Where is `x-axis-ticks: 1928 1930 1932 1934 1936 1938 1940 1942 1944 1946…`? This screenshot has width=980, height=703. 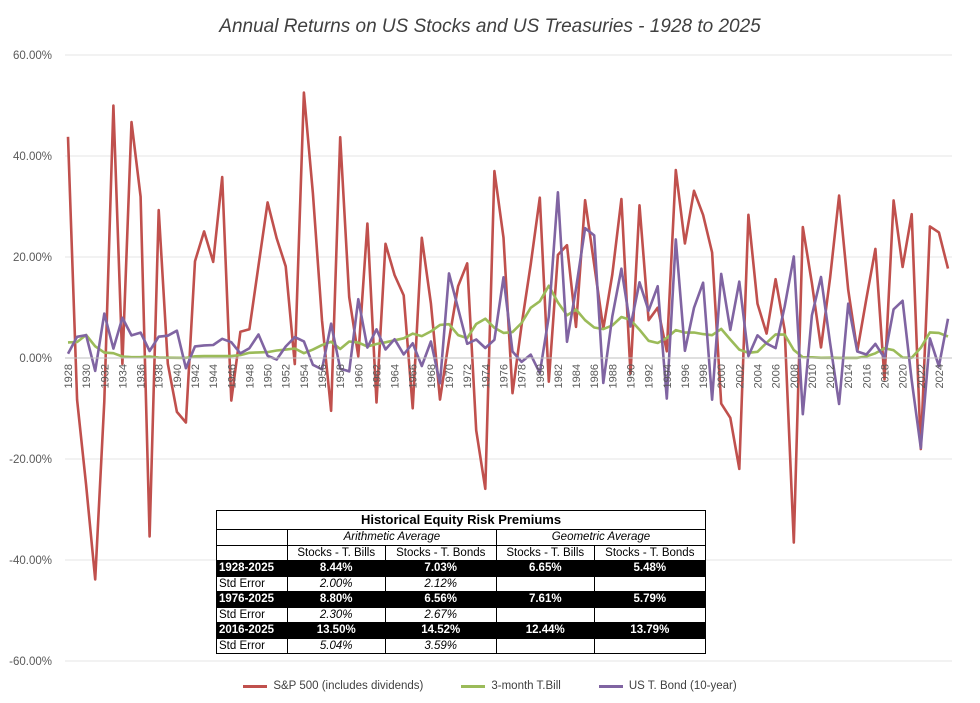 x-axis-ticks: 1928 1930 1932 1934 1936 1938 1940 1942 1944 1946… is located at coordinates (504, 376).